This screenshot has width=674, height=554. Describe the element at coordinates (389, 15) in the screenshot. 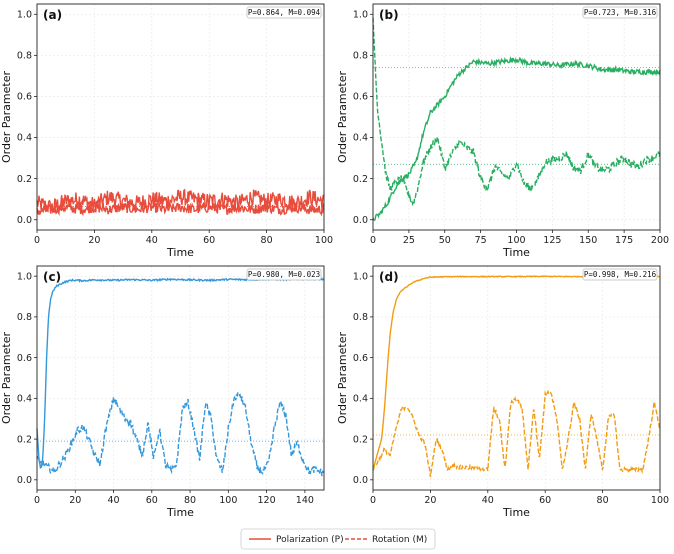

I see `panel-label: (b)` at that location.